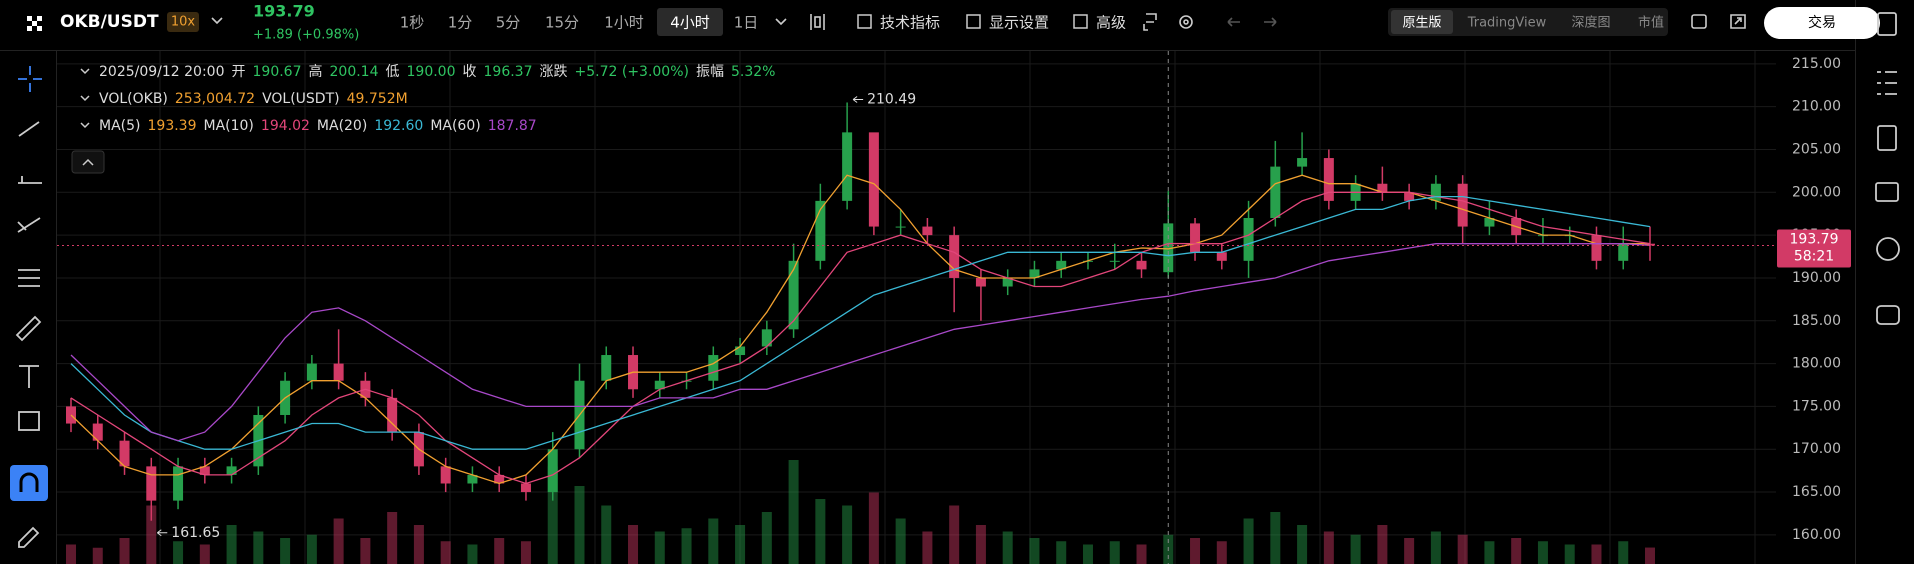 The width and height of the screenshot is (1914, 564). What do you see at coordinates (470, 72) in the screenshot?
I see `legend-label: 收` at bounding box center [470, 72].